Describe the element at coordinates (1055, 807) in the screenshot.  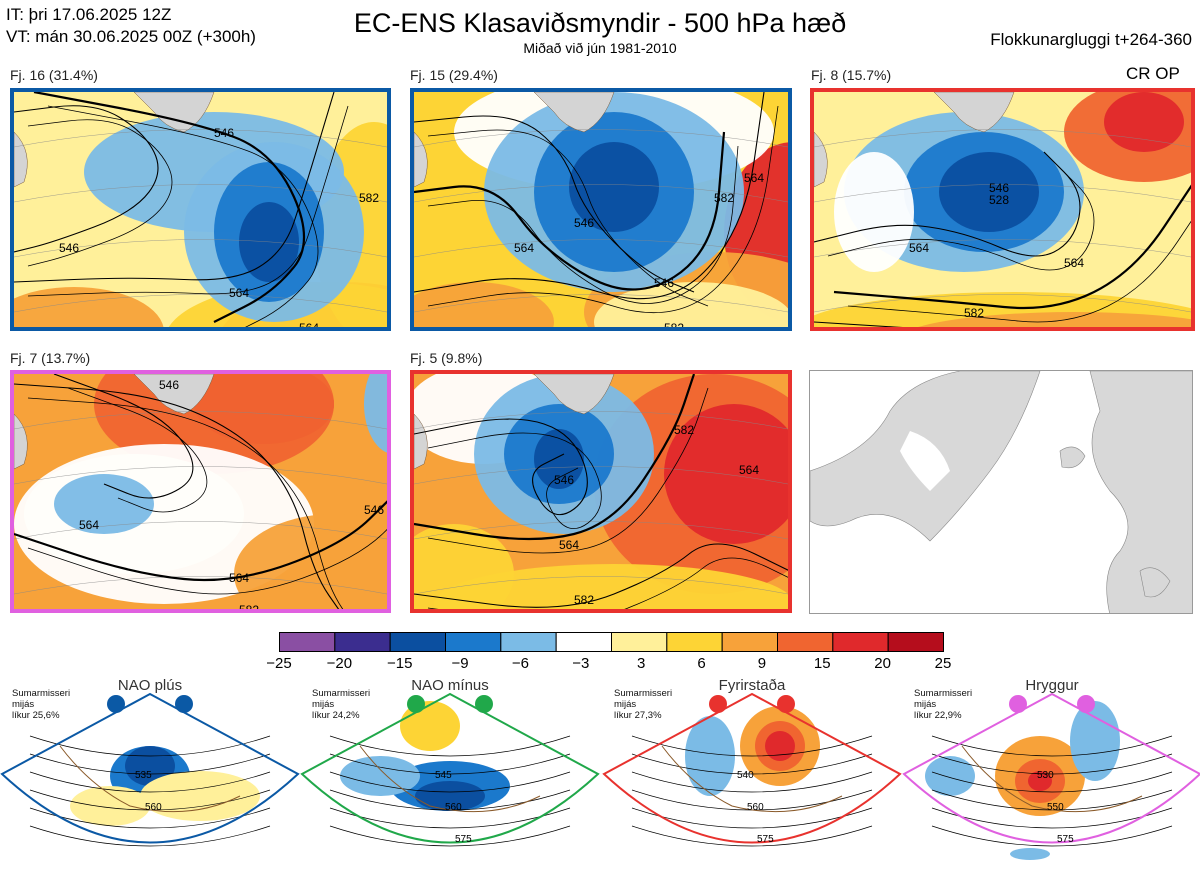
I see `regime-contour-label: 550` at that location.